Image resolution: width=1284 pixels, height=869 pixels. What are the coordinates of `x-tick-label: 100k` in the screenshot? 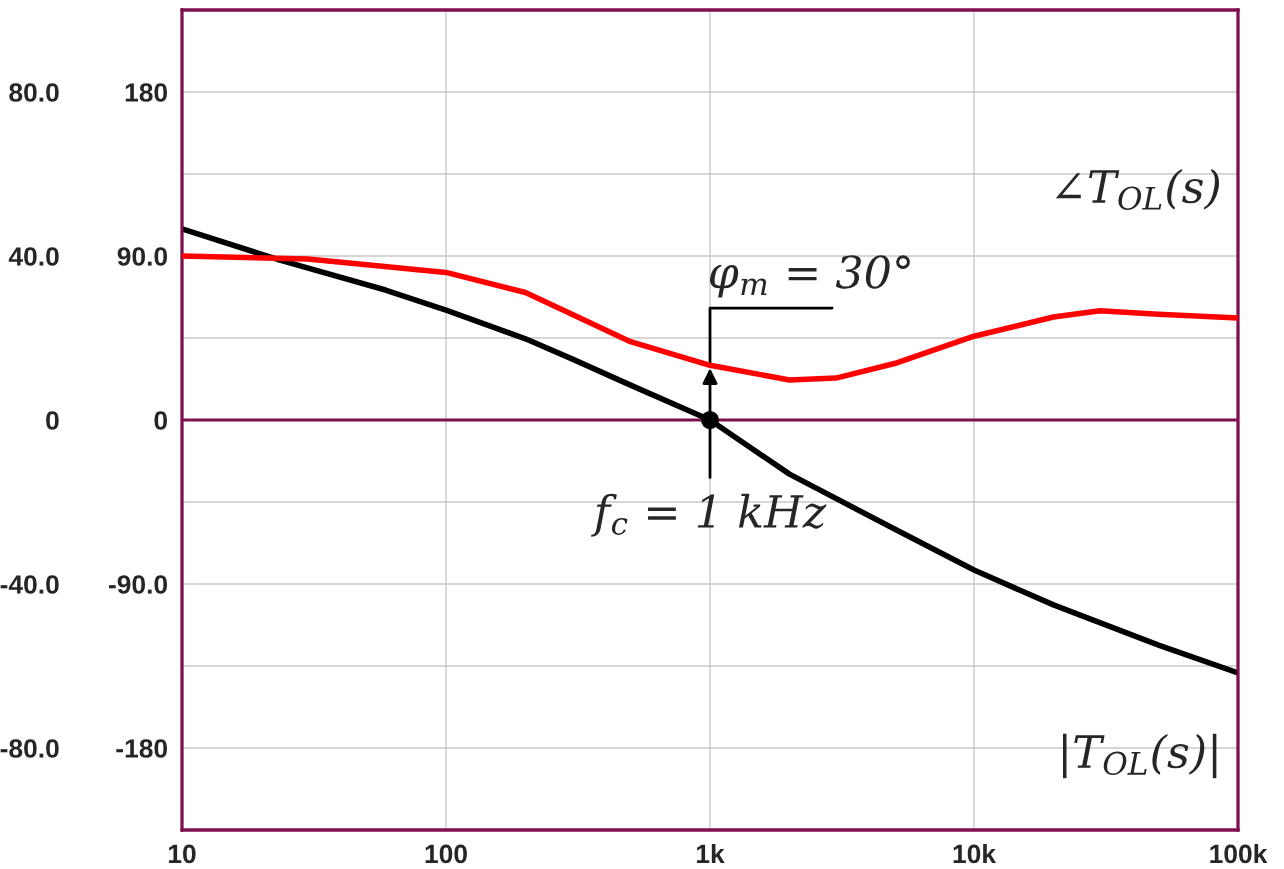 It's located at (1239, 853).